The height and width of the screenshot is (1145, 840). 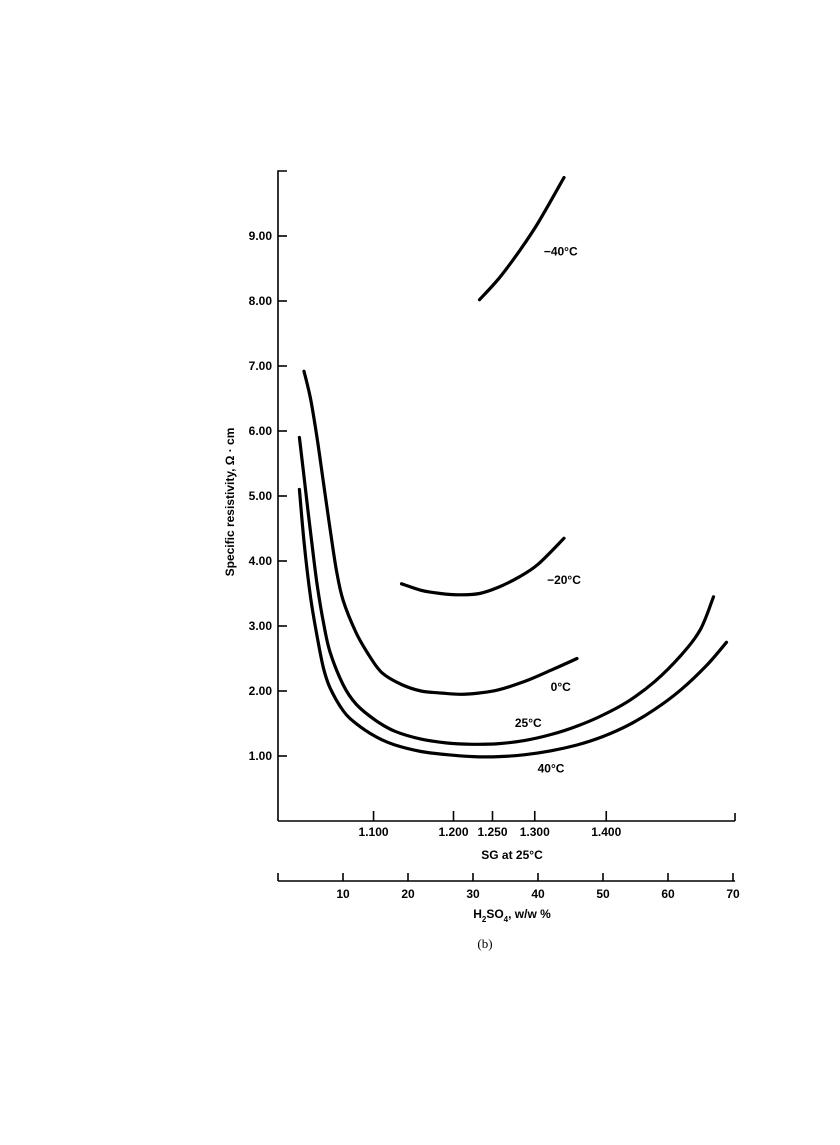 What do you see at coordinates (603, 894) in the screenshot?
I see `x-tick-label: 50` at bounding box center [603, 894].